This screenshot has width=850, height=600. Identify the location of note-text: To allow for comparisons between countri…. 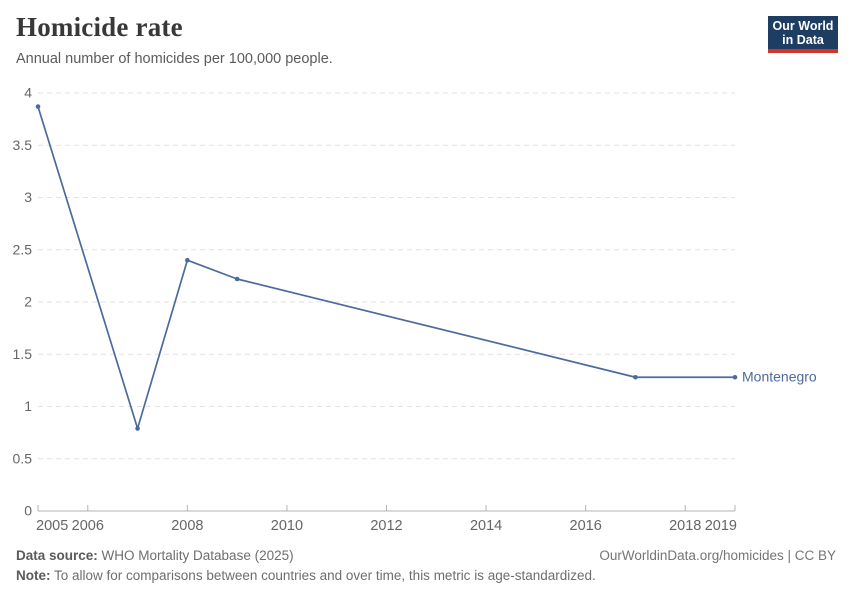
(323, 575).